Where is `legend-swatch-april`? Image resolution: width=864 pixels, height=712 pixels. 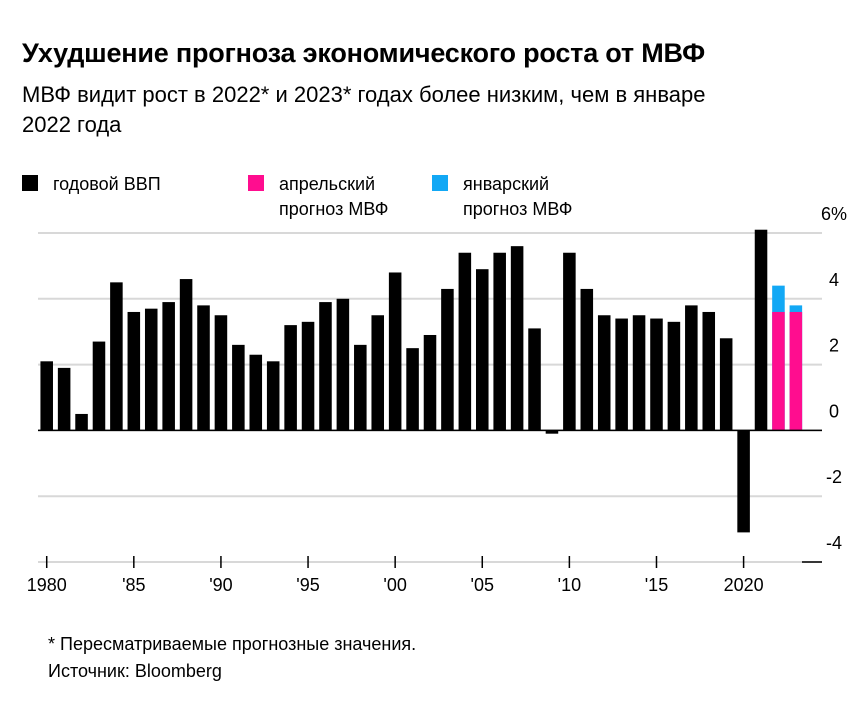 legend-swatch-april is located at coordinates (256, 183).